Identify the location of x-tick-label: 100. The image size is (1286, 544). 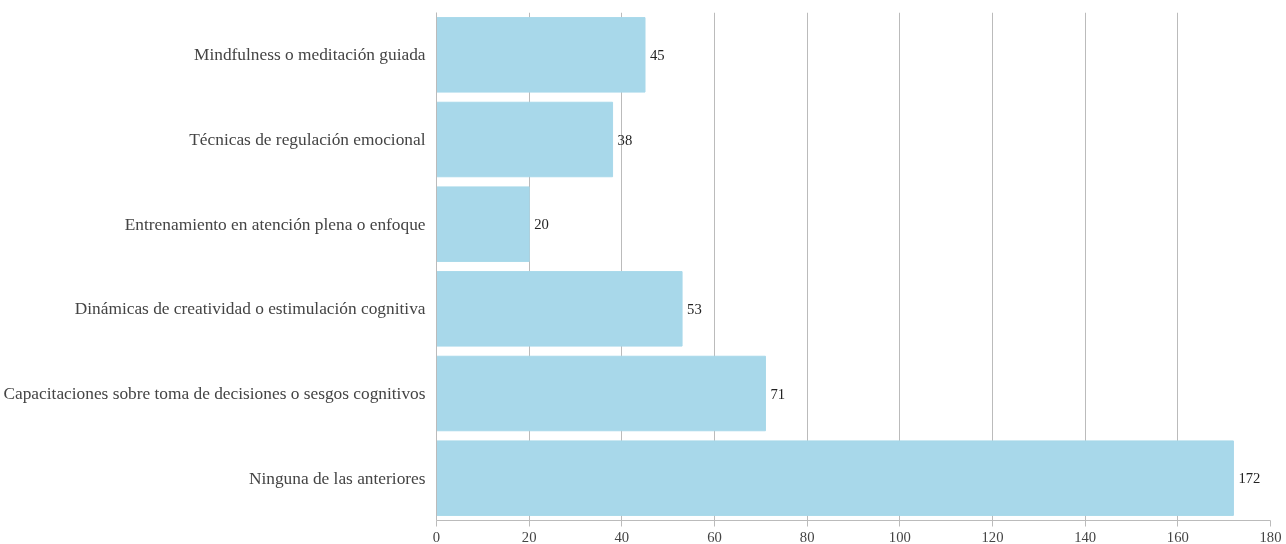
(899, 536).